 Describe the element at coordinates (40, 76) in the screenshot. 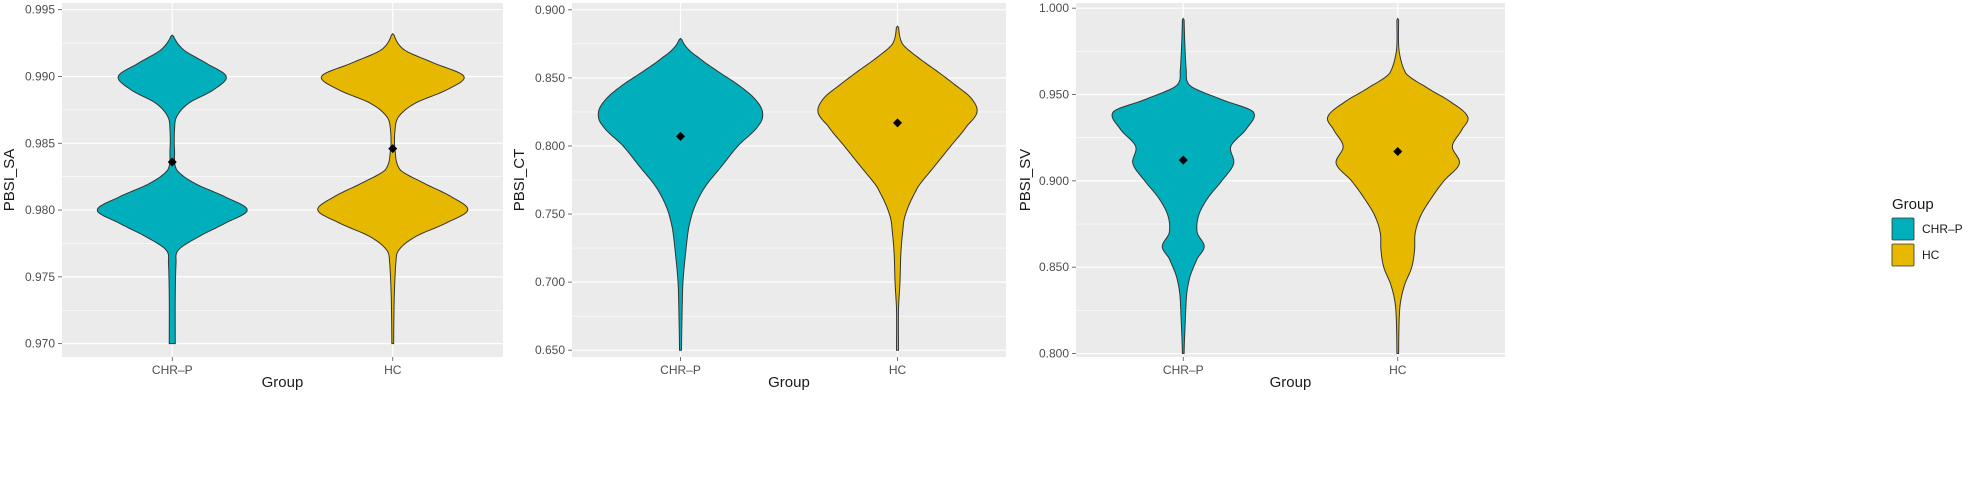

I see `y-tick-label: 0.990` at that location.